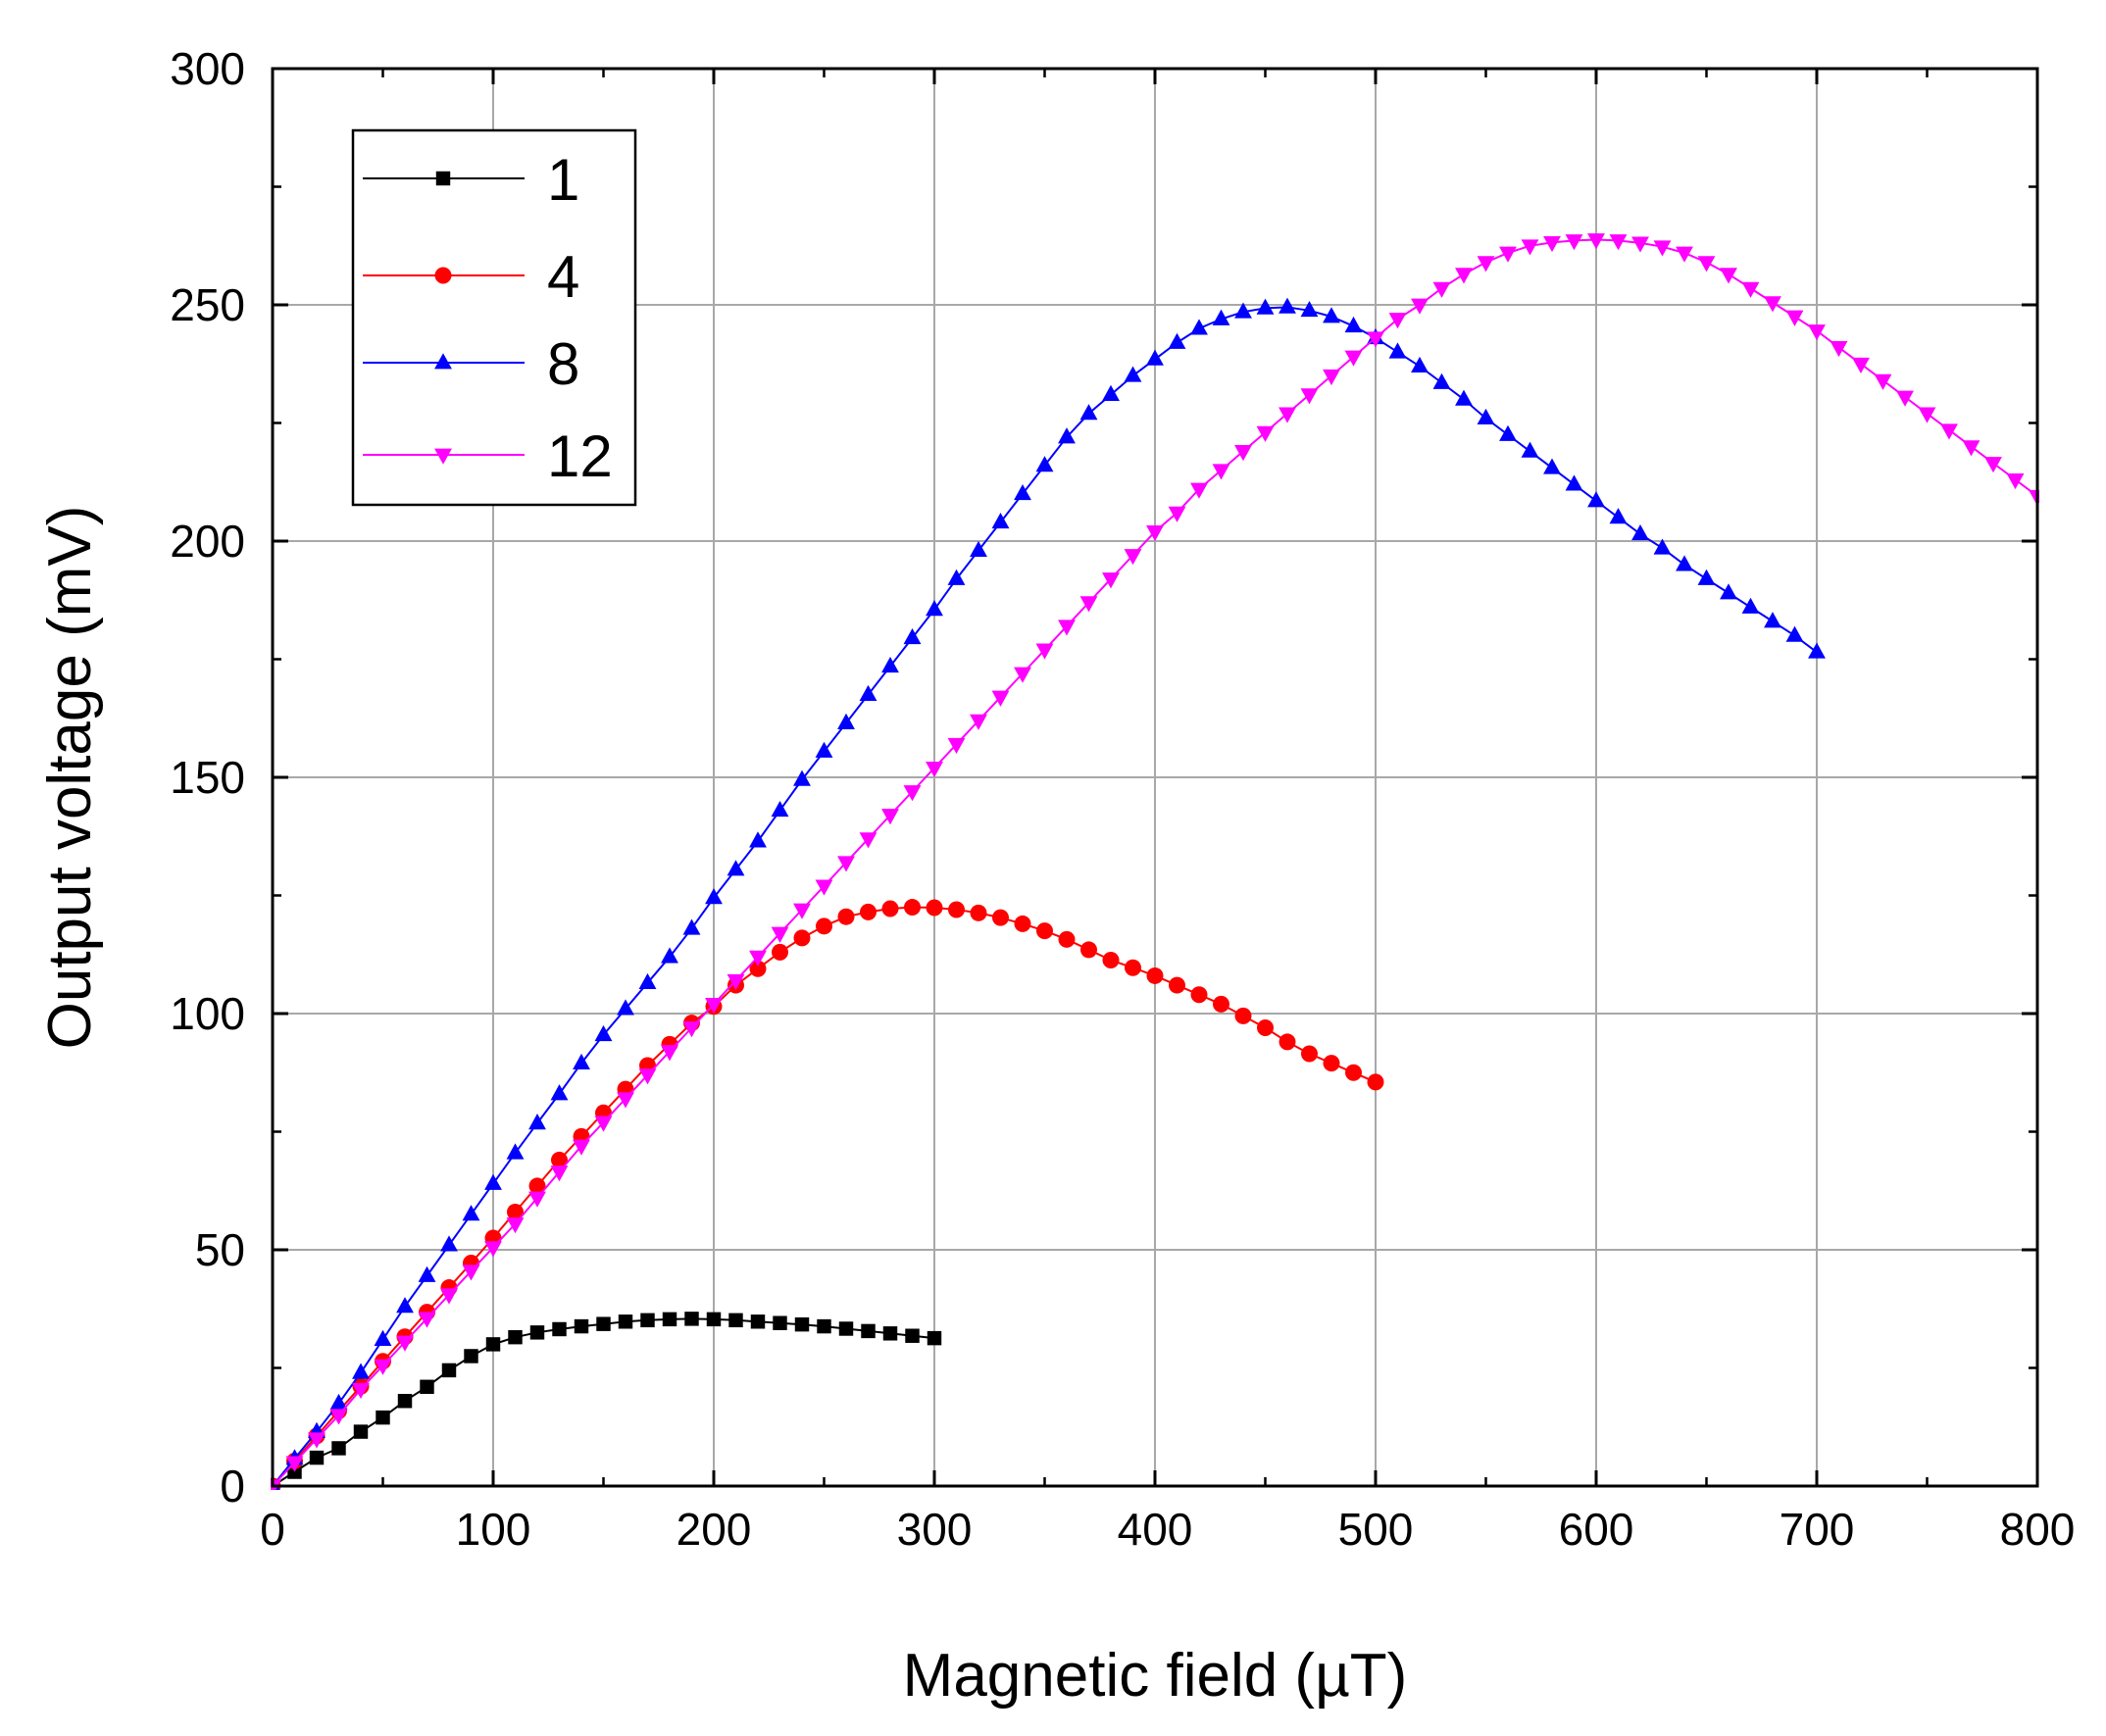 The height and width of the screenshot is (1736, 2106). I want to click on x-tick-label: 300, so click(935, 1530).